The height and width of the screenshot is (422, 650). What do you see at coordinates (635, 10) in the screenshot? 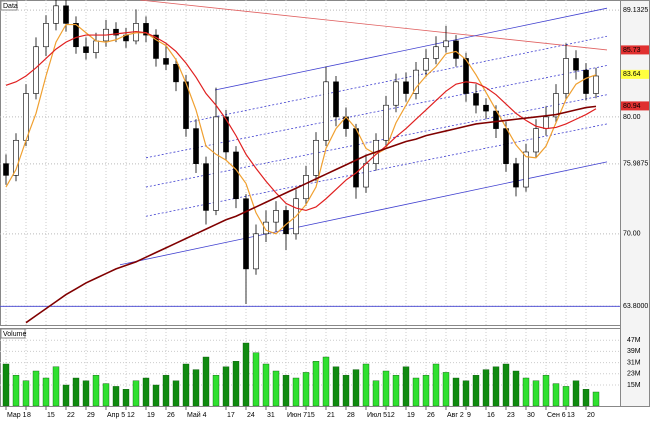
I see `y-tick-label: 89.1325` at bounding box center [635, 10].